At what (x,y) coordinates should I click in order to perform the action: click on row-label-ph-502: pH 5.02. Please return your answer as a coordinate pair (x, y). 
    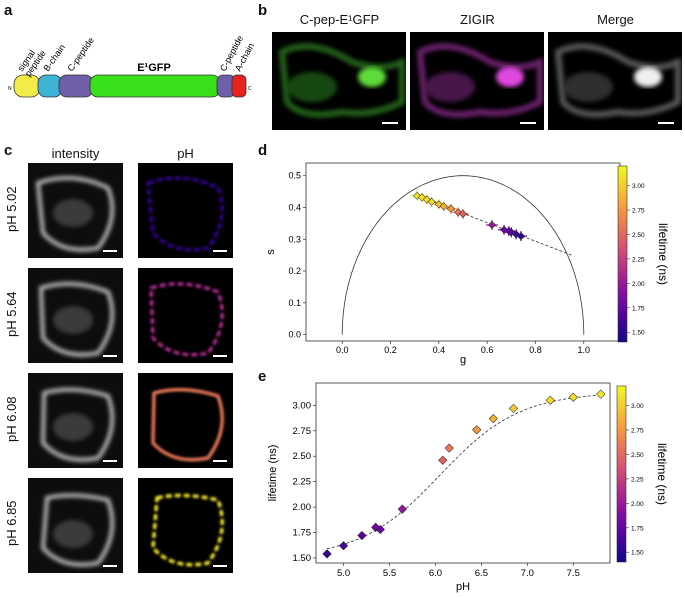
    Looking at the image, I should click on (11, 209).